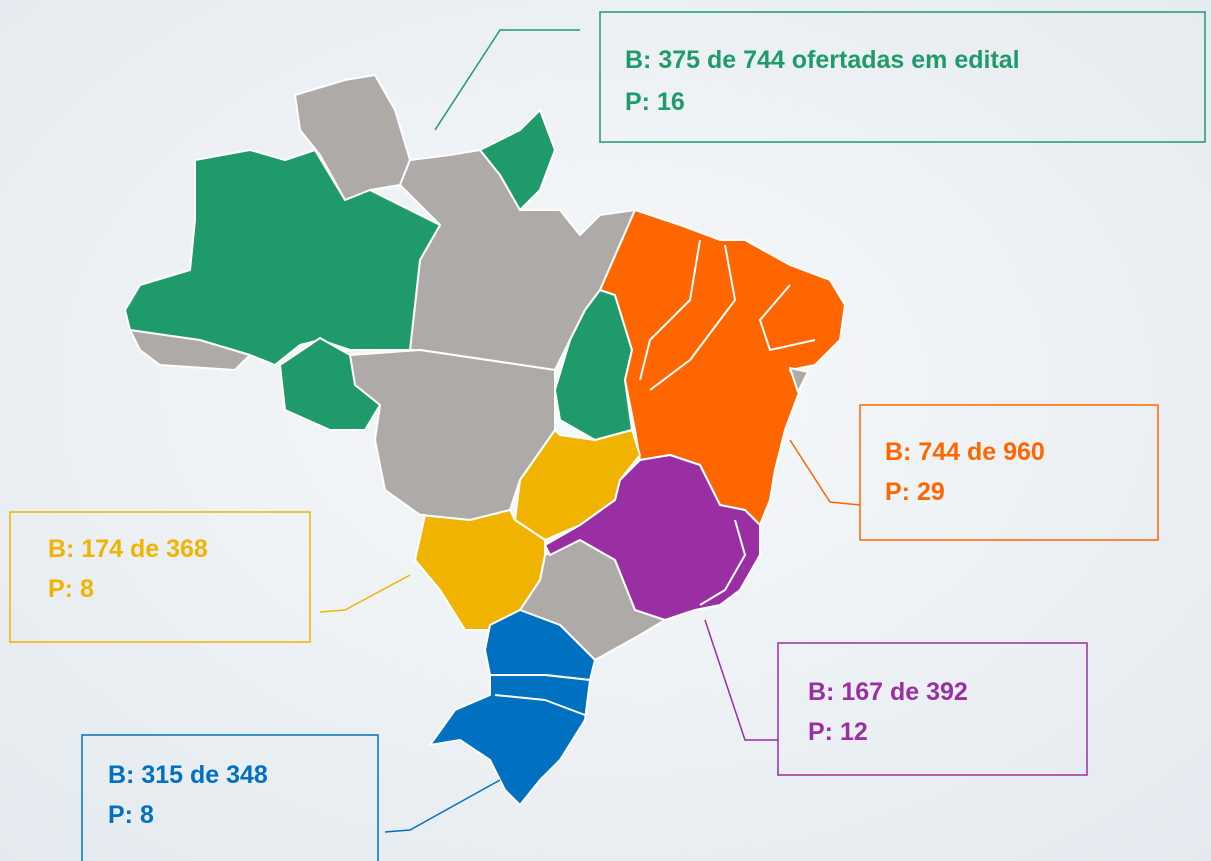  What do you see at coordinates (822, 60) in the screenshot?
I see `region-label: B: 375 de 744 ofertadas em edital` at bounding box center [822, 60].